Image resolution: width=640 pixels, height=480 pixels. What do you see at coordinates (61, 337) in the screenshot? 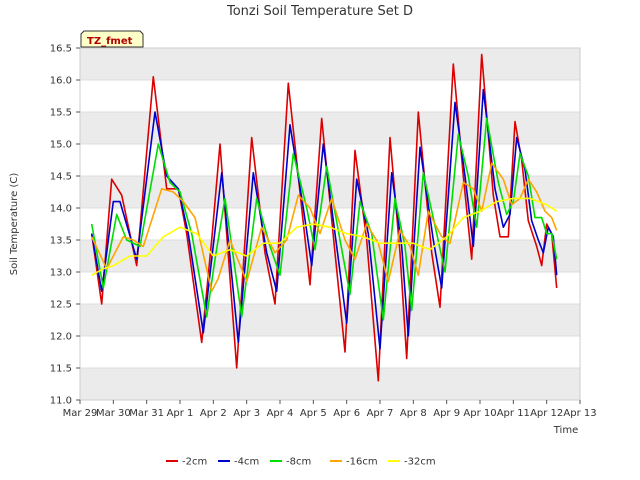
I see `y-tick-label: 12.0` at bounding box center [61, 337].